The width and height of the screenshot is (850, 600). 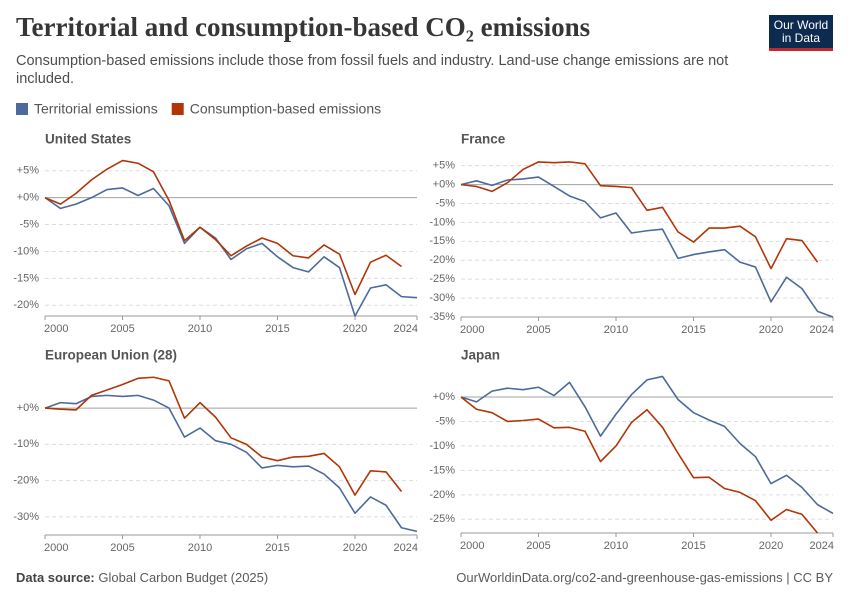 I want to click on logo-line: Our World, so click(x=801, y=25).